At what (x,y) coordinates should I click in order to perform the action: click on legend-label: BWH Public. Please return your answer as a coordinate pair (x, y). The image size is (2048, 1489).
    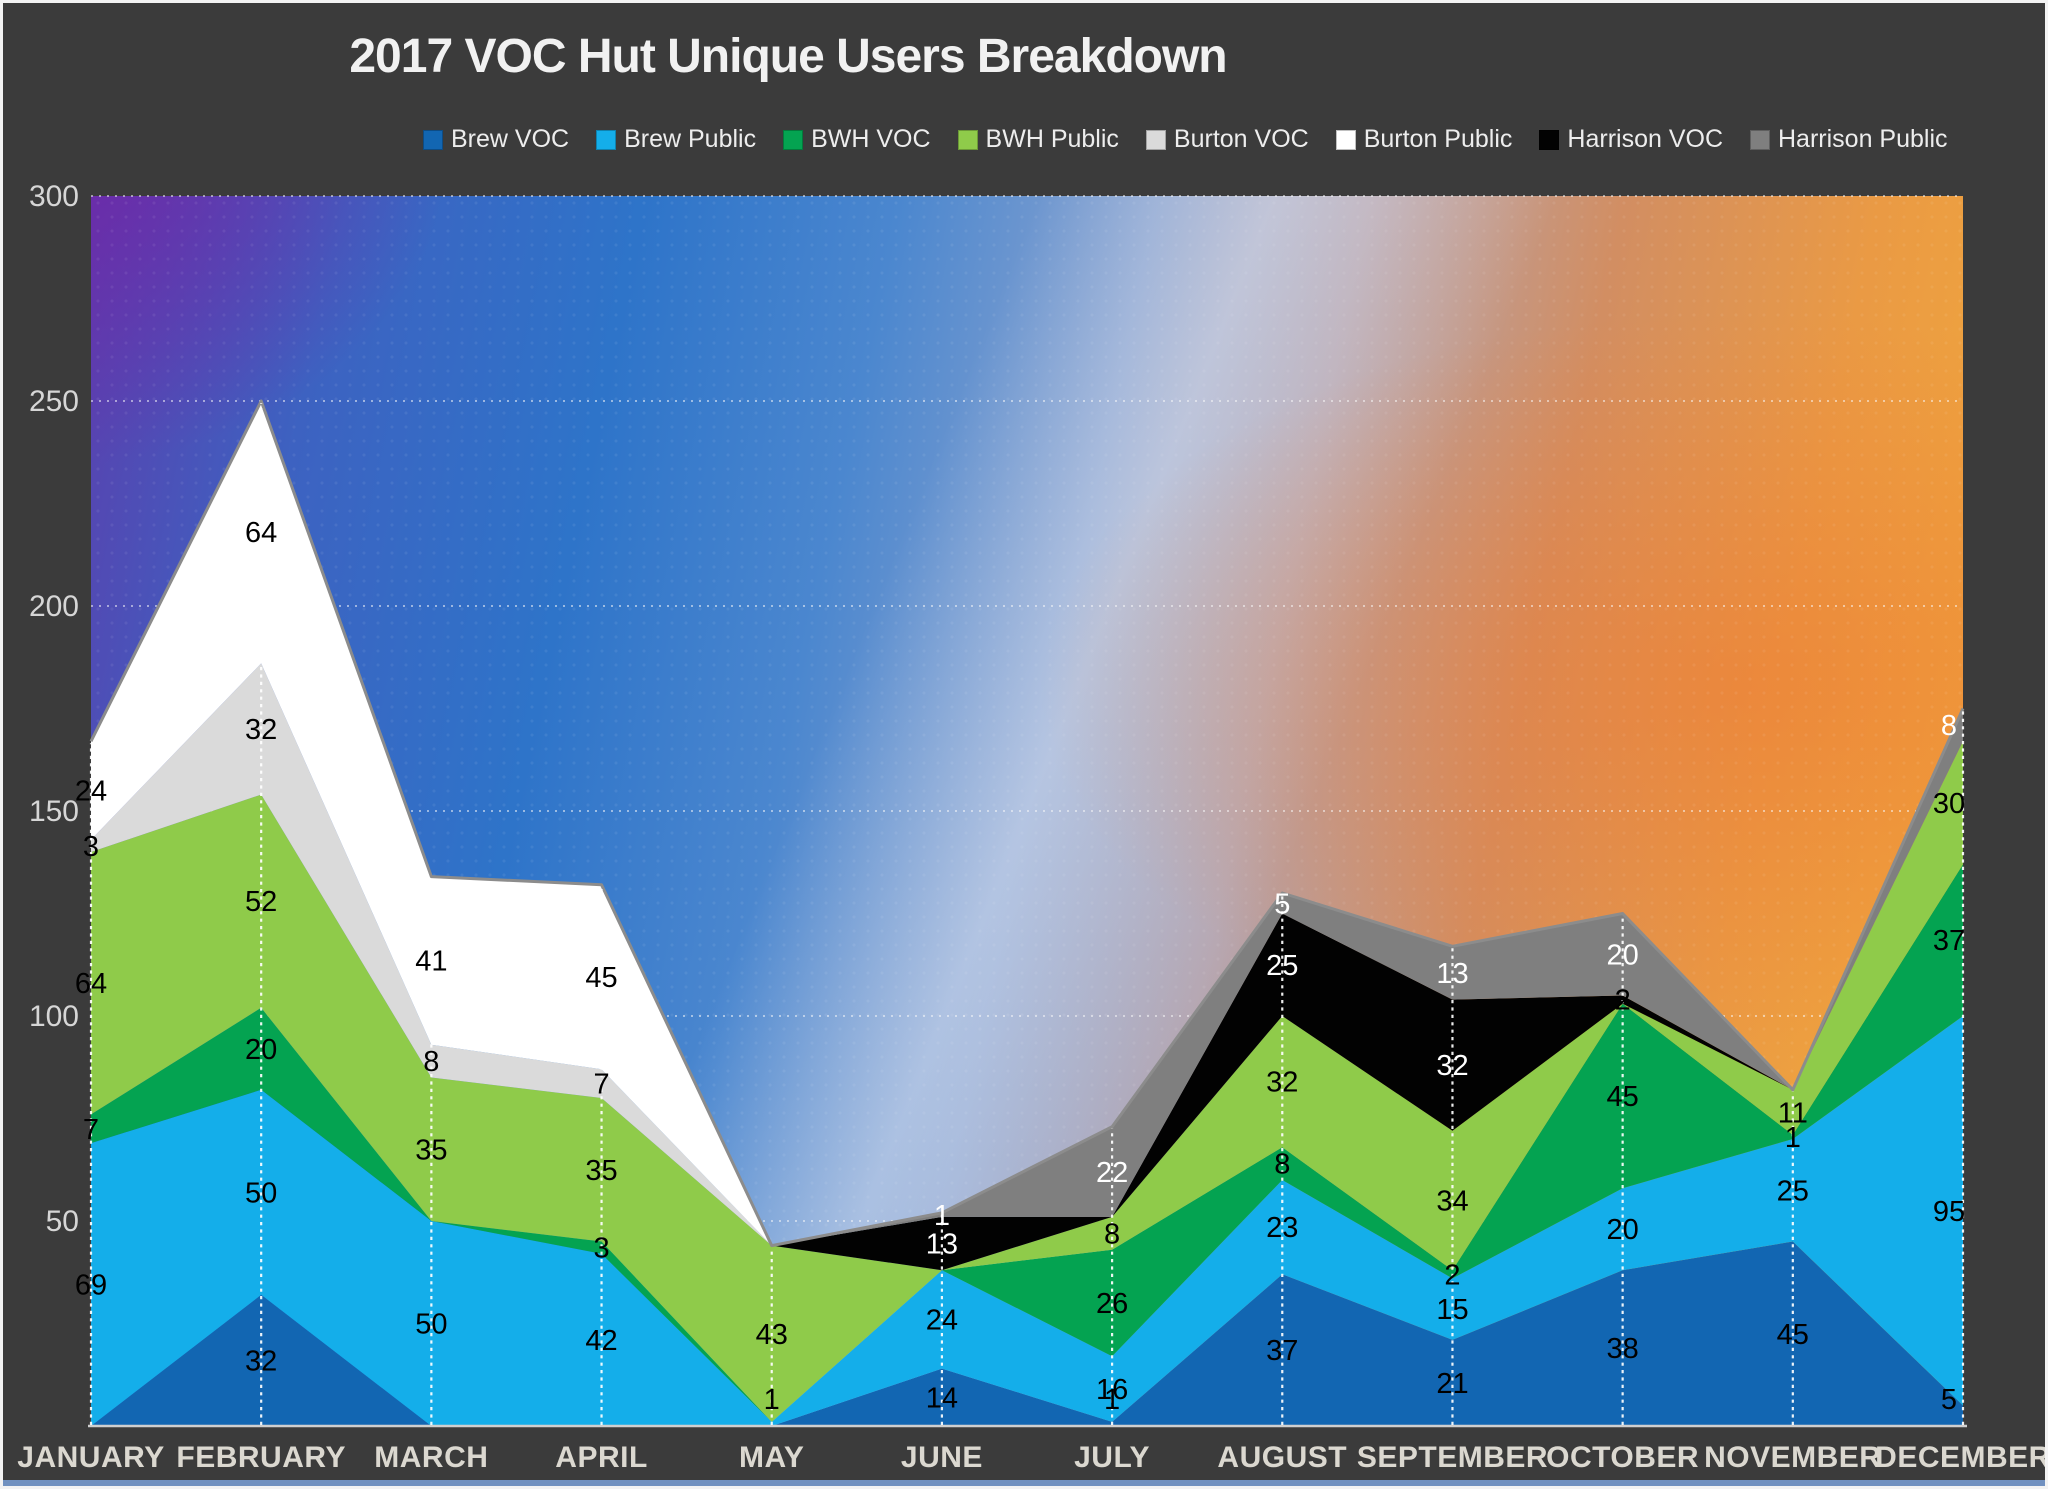
    Looking at the image, I should click on (1052, 139).